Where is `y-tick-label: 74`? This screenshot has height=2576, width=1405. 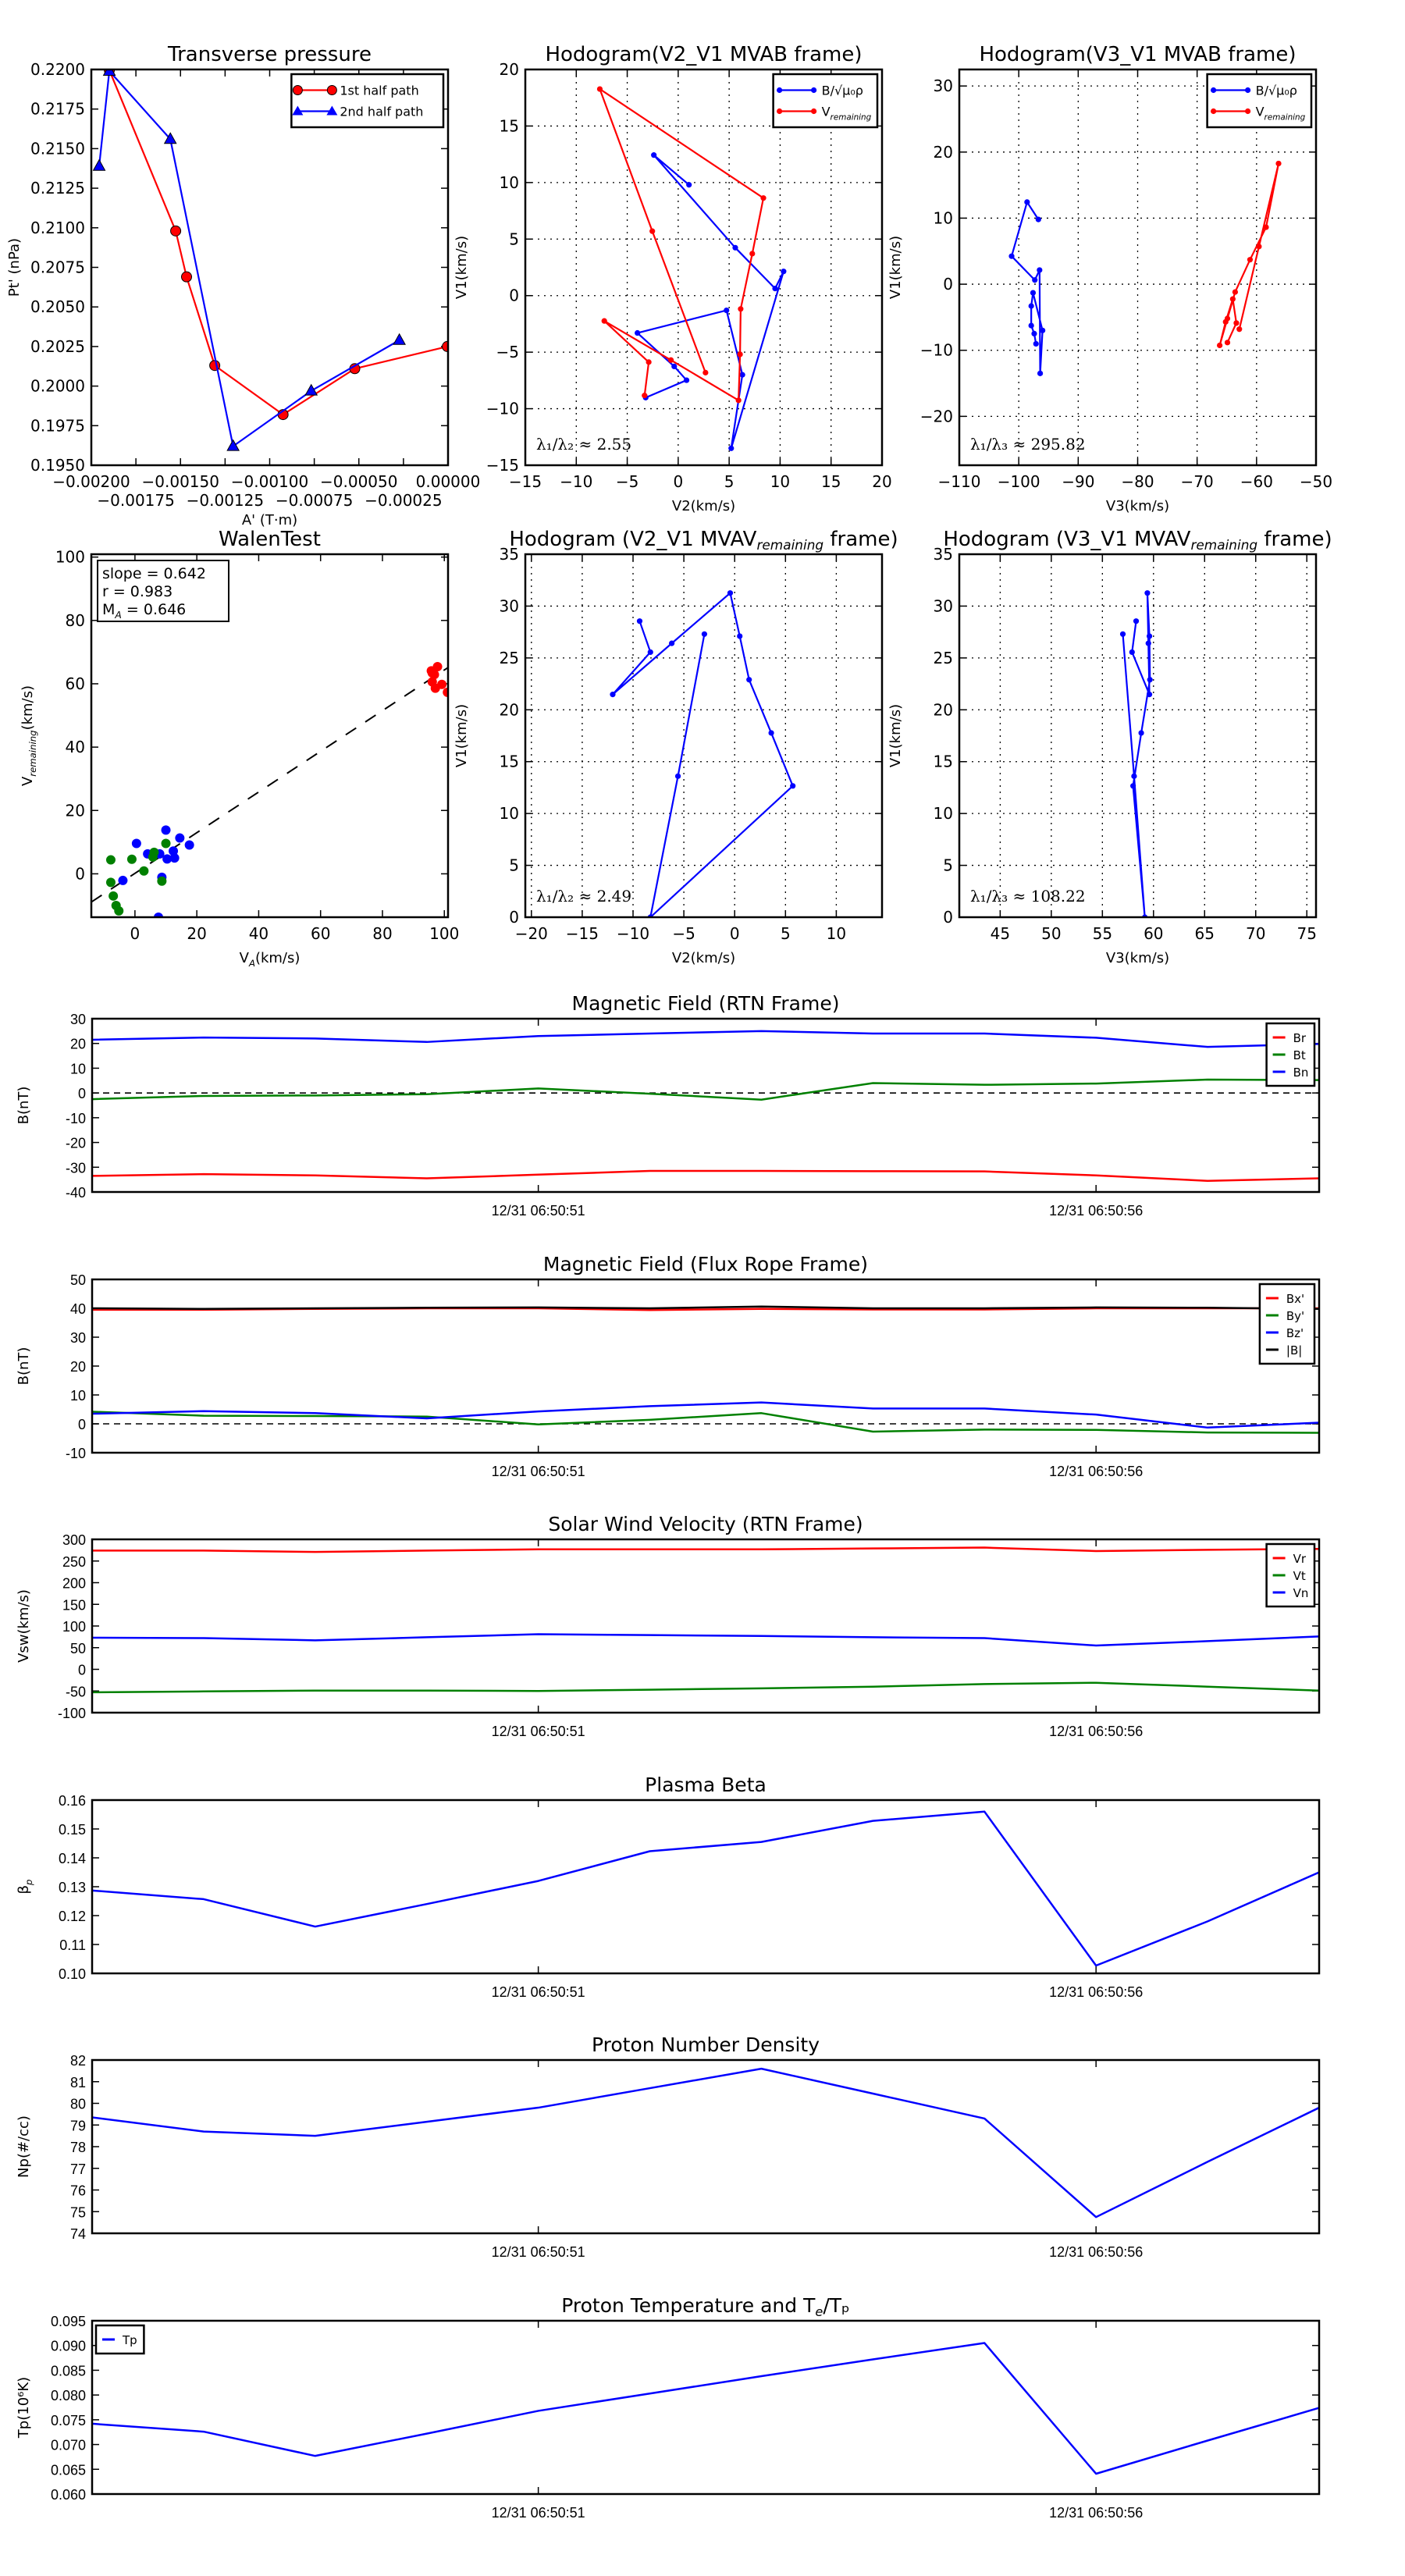 y-tick-label: 74 is located at coordinates (78, 2234).